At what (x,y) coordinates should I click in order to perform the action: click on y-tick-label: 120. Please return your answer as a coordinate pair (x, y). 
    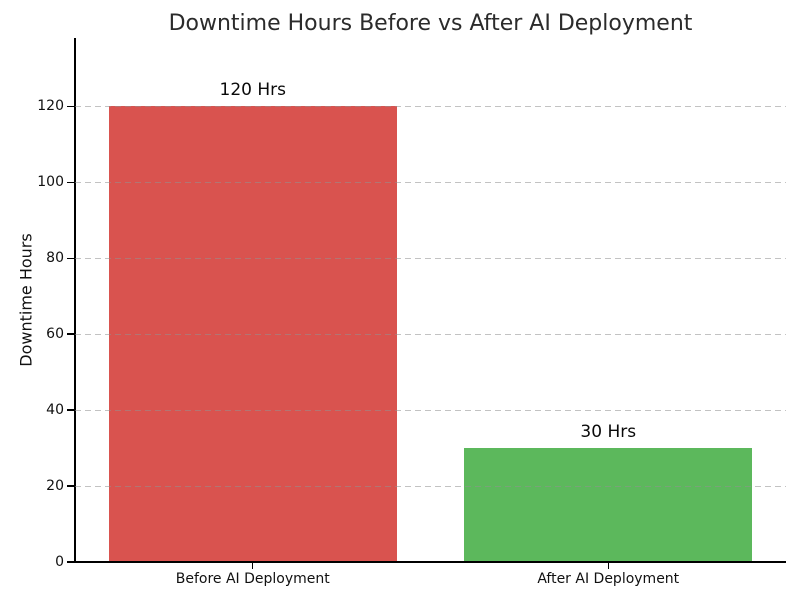
    Looking at the image, I should click on (50, 106).